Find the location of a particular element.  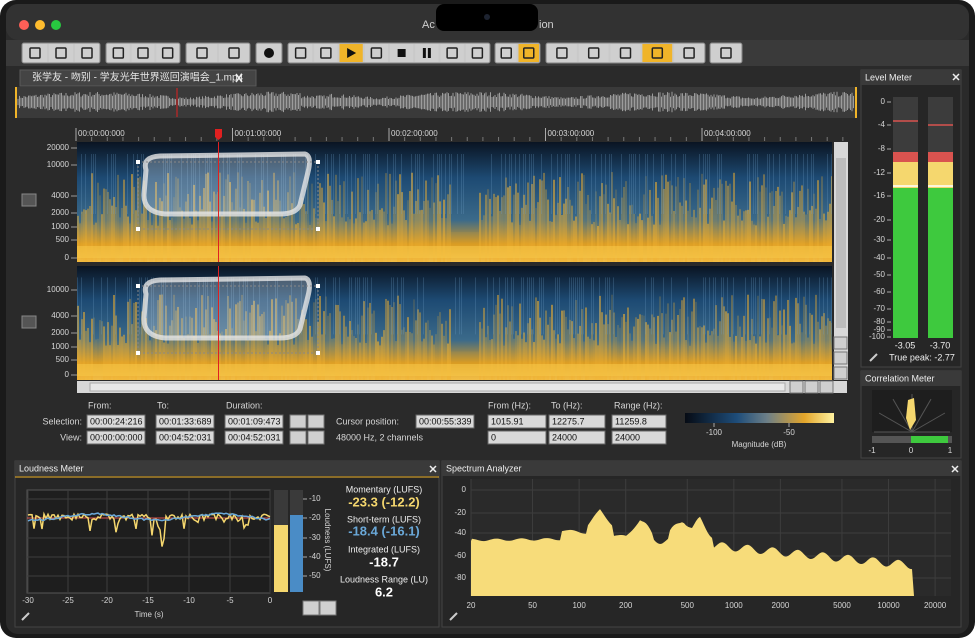

h-scroll-thumb is located at coordinates (437, 387).